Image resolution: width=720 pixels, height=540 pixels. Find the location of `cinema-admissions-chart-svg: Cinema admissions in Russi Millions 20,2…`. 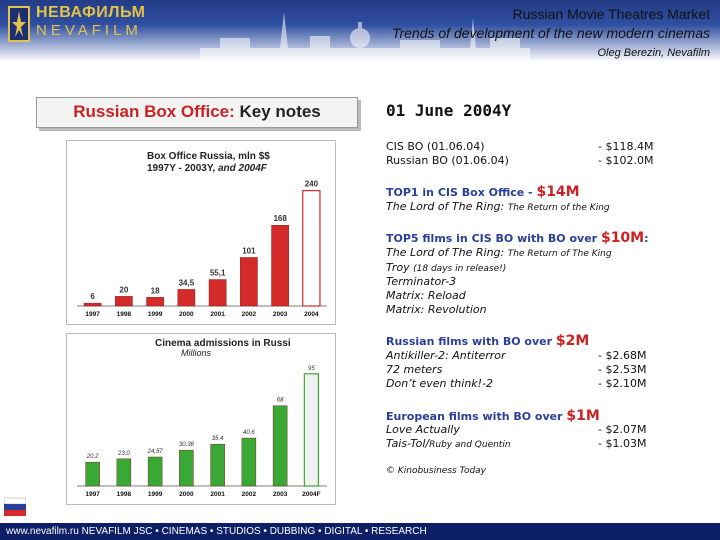

cinema-admissions-chart-svg: Cinema admissions in Russi Millions 20,2… is located at coordinates (202, 418).